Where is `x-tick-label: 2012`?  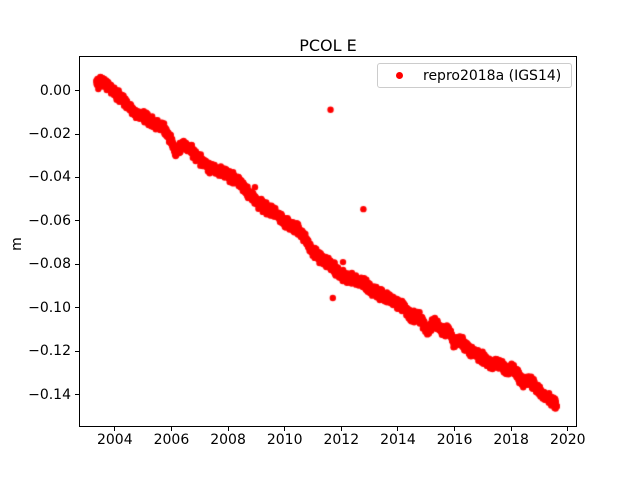
x-tick-label: 2012 is located at coordinates (341, 440).